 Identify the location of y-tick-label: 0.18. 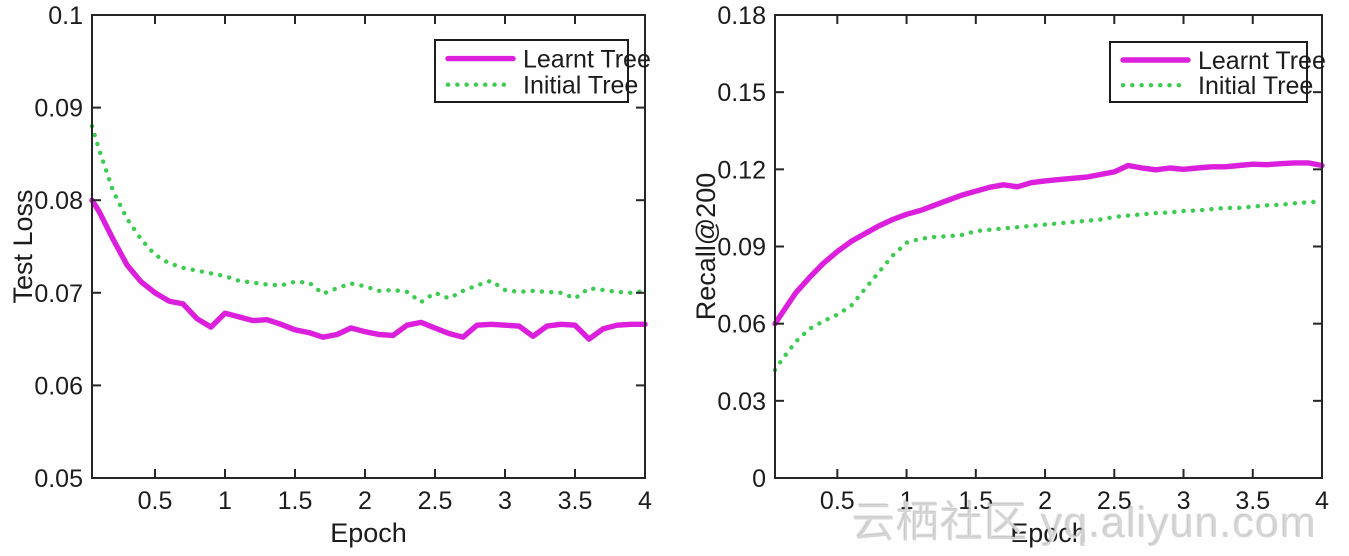
(741, 16).